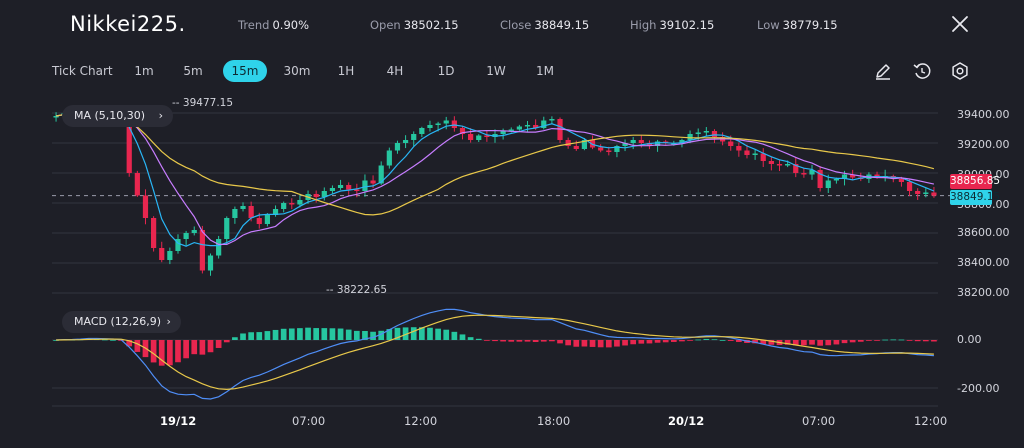  I want to click on tf-1d: 1D, so click(446, 71).